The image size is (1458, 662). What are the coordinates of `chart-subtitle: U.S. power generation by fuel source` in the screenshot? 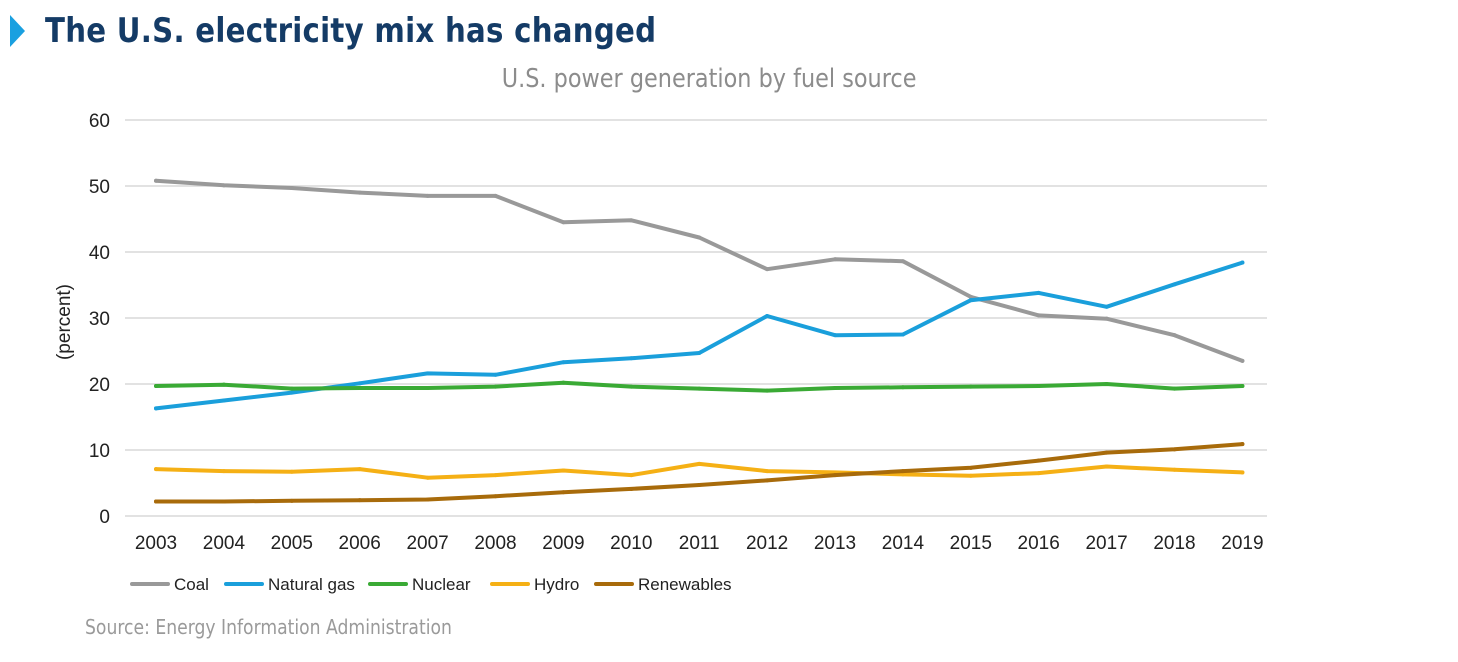 It's located at (709, 79).